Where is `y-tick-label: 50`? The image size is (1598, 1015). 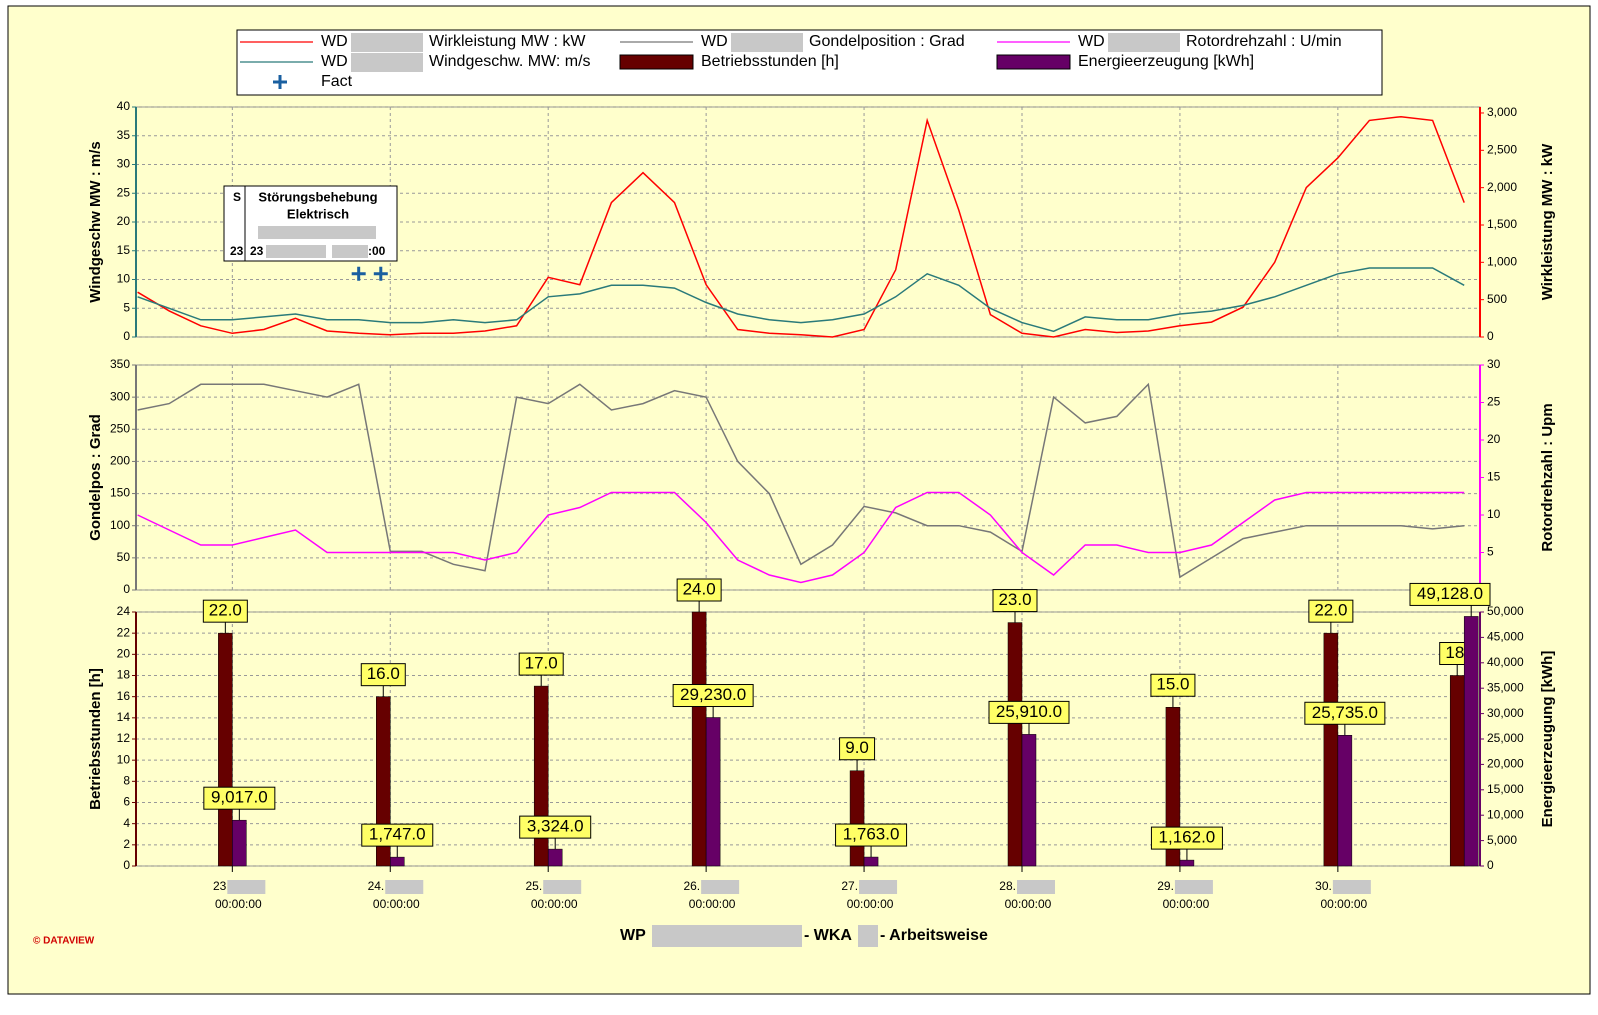 y-tick-label: 50 is located at coordinates (124, 557).